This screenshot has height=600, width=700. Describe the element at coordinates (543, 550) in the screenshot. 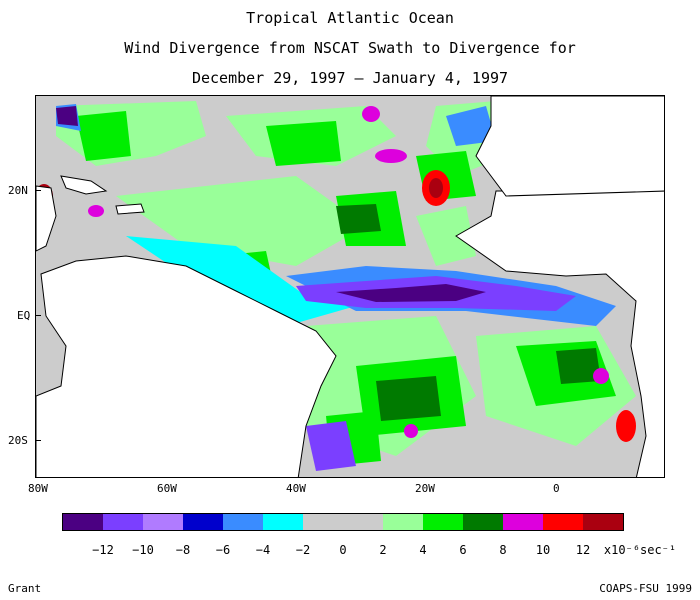

I see `colorbar-tick-label: 10` at that location.